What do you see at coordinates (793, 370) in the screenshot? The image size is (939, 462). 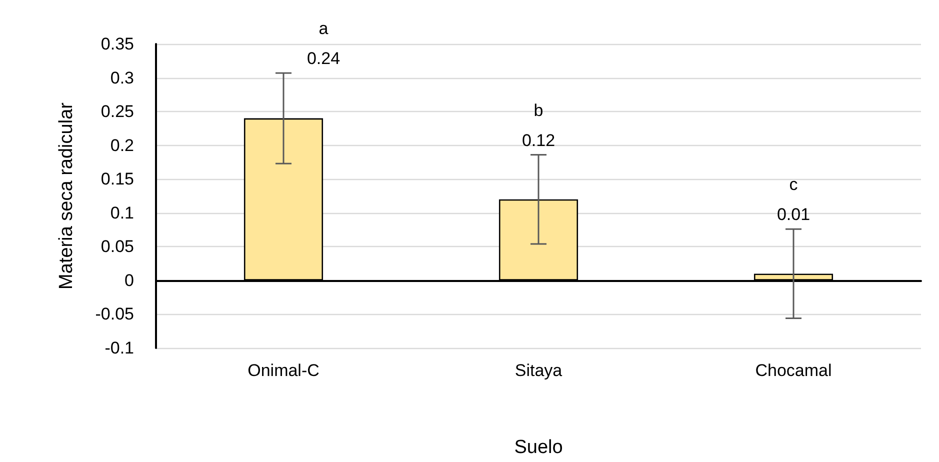 I see `x-tick-label: Chocamal` at bounding box center [793, 370].